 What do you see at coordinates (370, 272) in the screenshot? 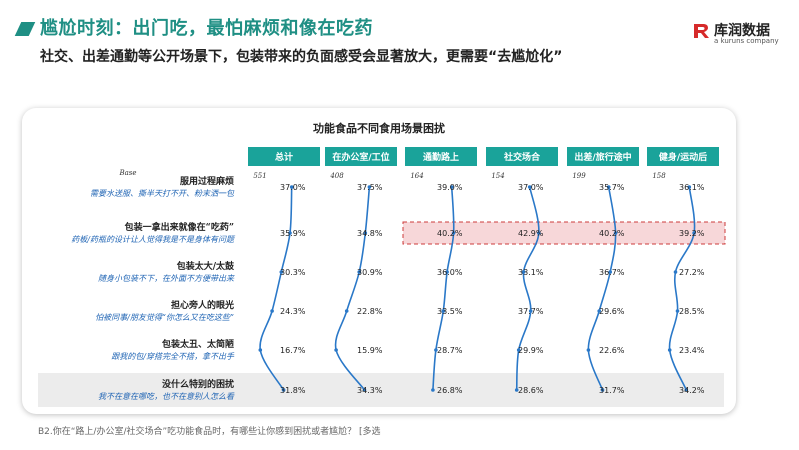
I see `data-label: 30.9%` at bounding box center [370, 272].